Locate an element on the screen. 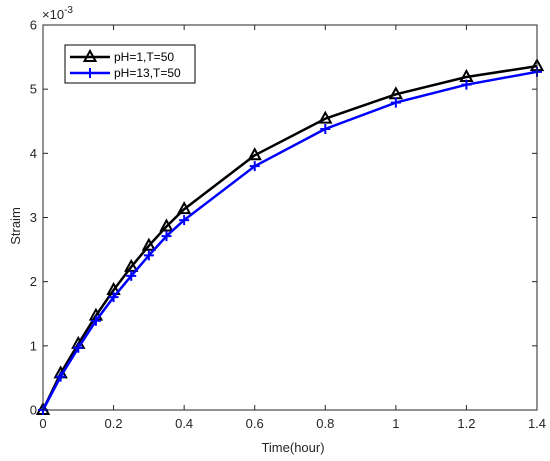  x-tick-label: 0.8 is located at coordinates (325, 423).